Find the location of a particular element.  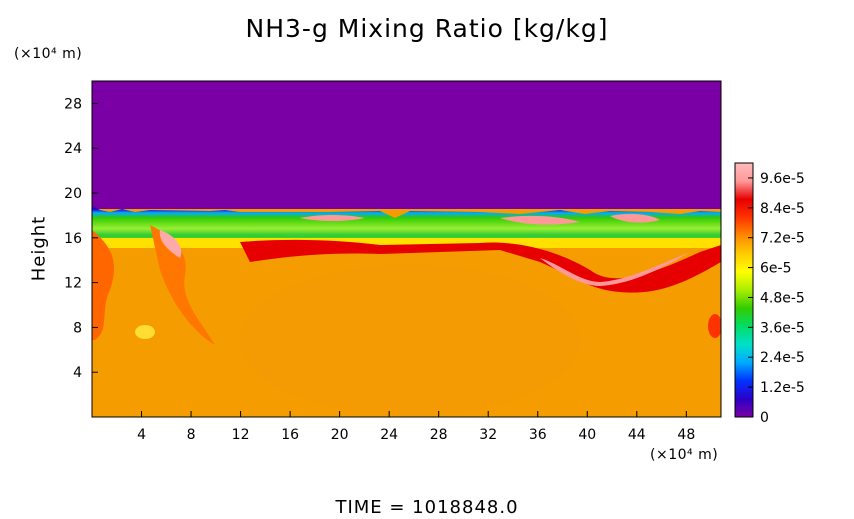

colorbar-tick-label: 1.2e-5 is located at coordinates (782, 388).